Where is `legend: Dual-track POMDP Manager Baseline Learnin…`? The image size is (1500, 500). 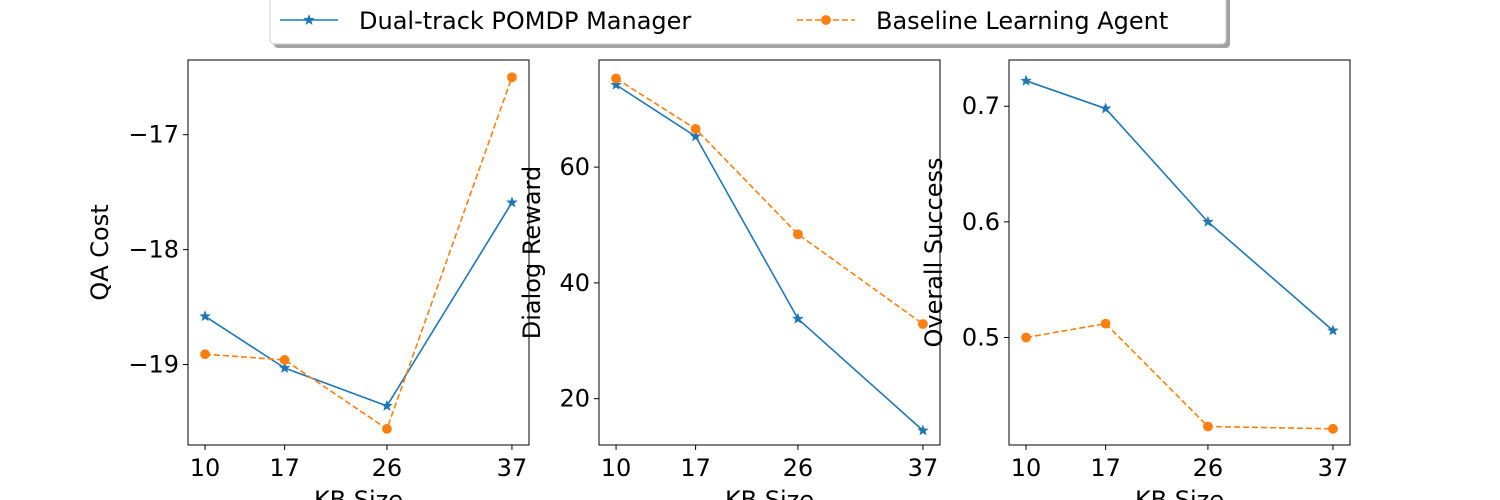
legend: Dual-track POMDP Manager Baseline Learnin… is located at coordinates (749, 24).